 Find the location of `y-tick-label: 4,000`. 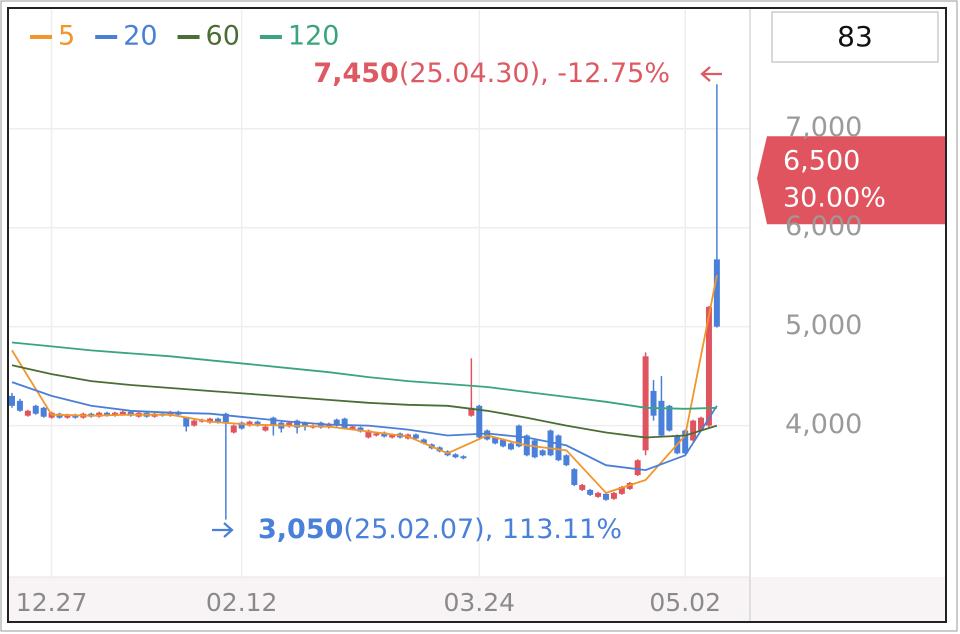

y-tick-label: 4,000 is located at coordinates (823, 424).